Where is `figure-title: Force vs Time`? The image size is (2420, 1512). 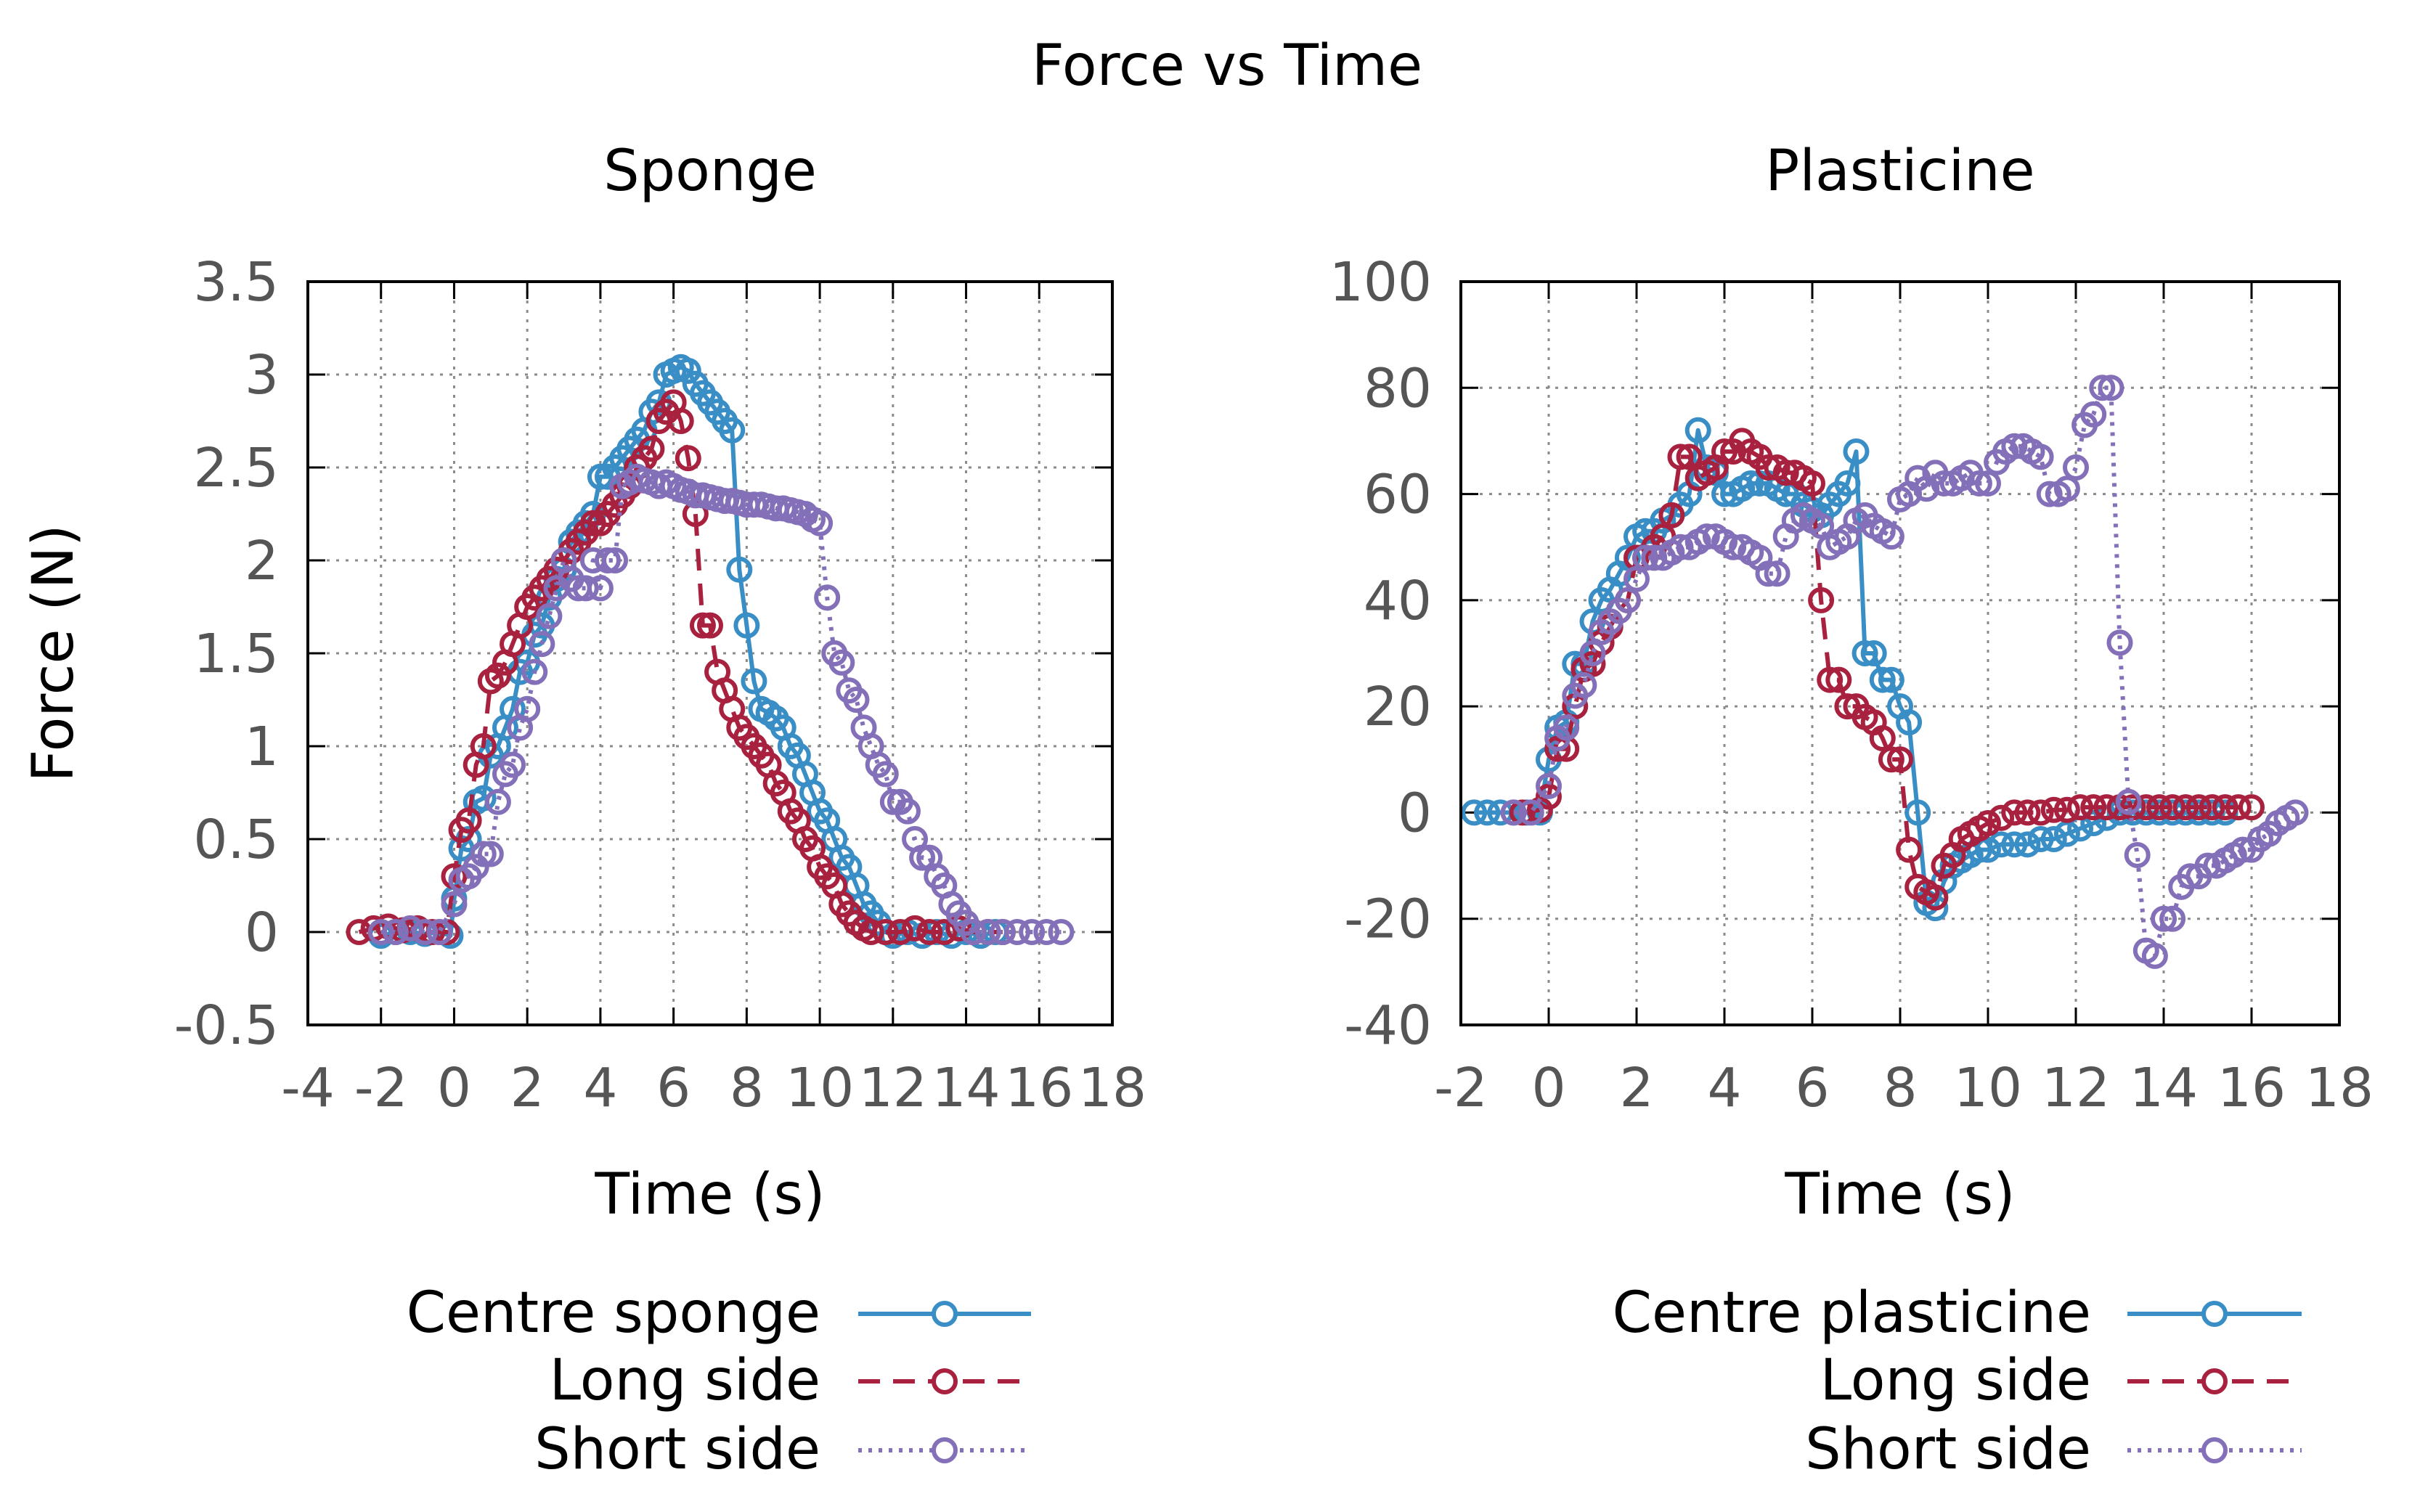
figure-title: Force vs Time is located at coordinates (1227, 66).